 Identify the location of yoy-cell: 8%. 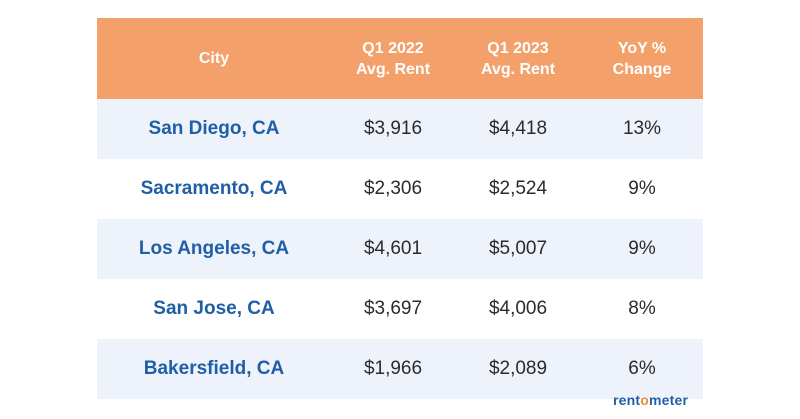
(642, 308).